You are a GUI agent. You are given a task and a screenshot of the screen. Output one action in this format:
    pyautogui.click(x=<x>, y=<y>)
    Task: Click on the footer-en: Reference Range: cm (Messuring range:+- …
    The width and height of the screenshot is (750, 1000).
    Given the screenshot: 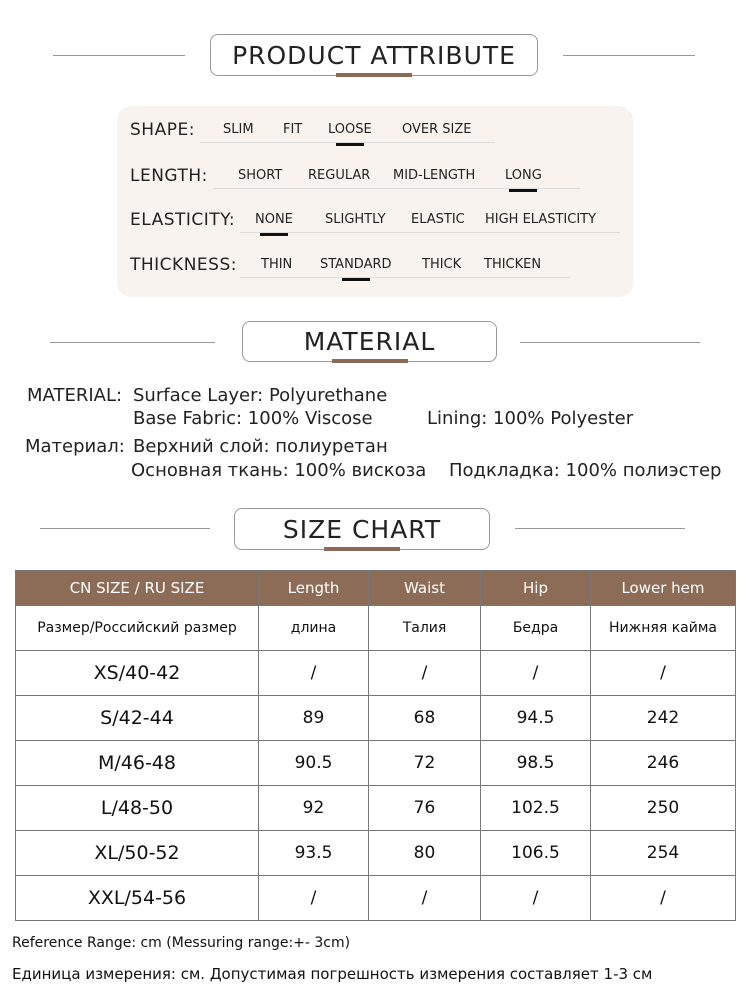 What is the action you would take?
    pyautogui.click(x=181, y=943)
    